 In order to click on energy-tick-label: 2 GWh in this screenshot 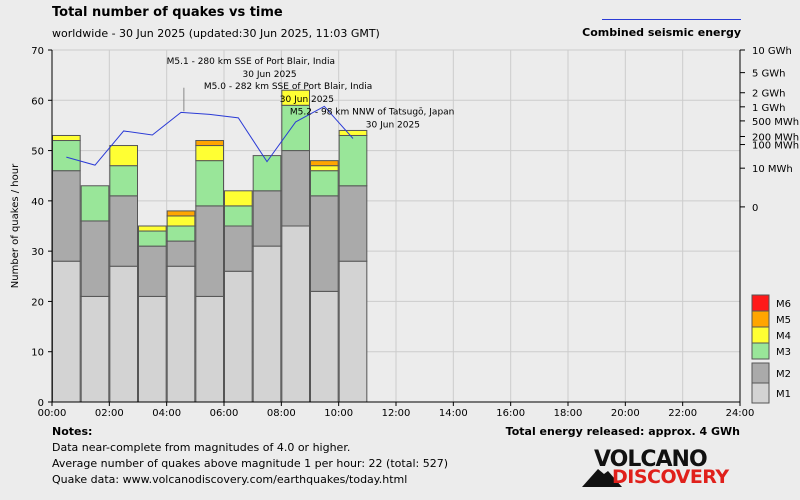, I will do `click(769, 94)`.